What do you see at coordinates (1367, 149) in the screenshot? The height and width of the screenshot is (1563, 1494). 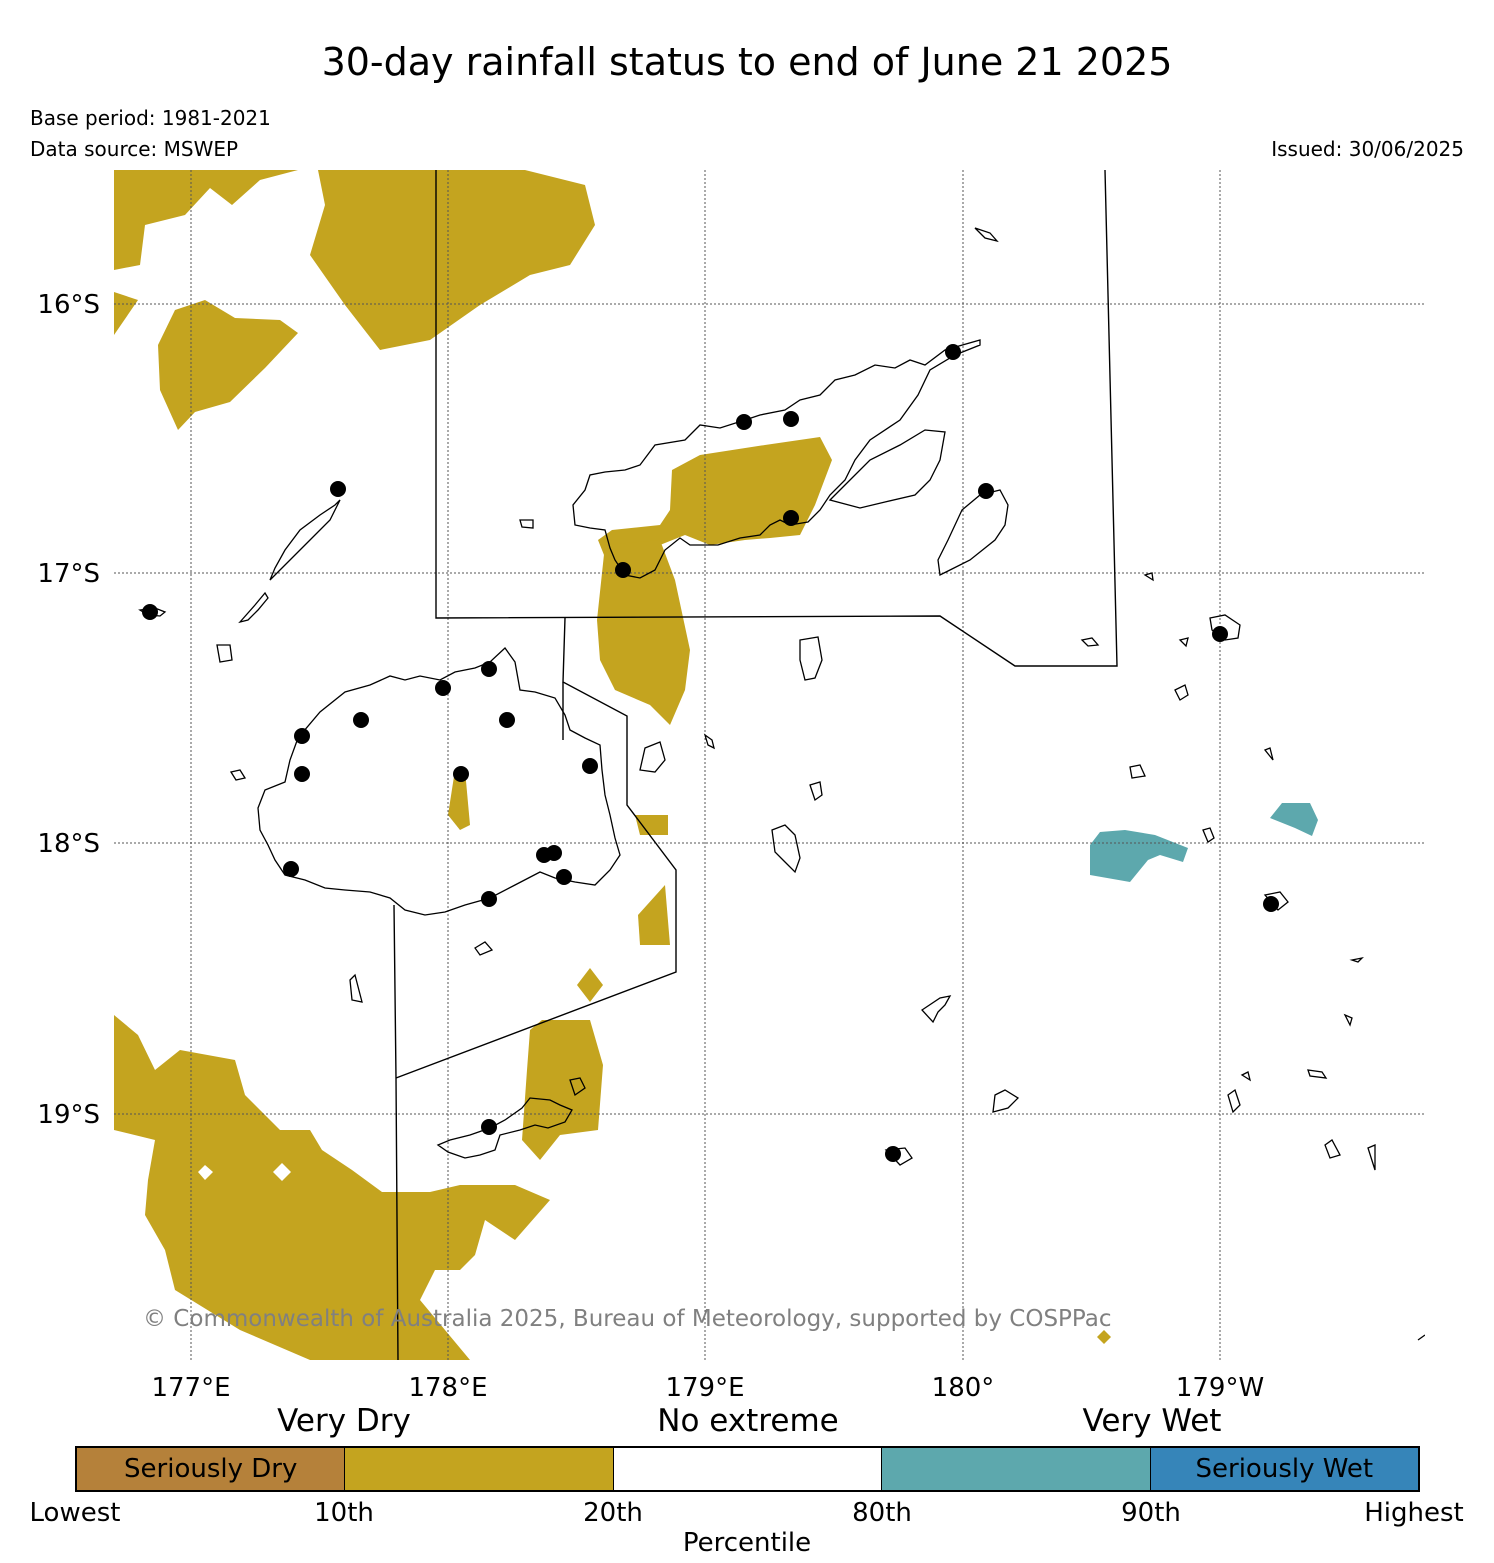 I see `issued-date: Issued: 30/06/2025` at bounding box center [1367, 149].